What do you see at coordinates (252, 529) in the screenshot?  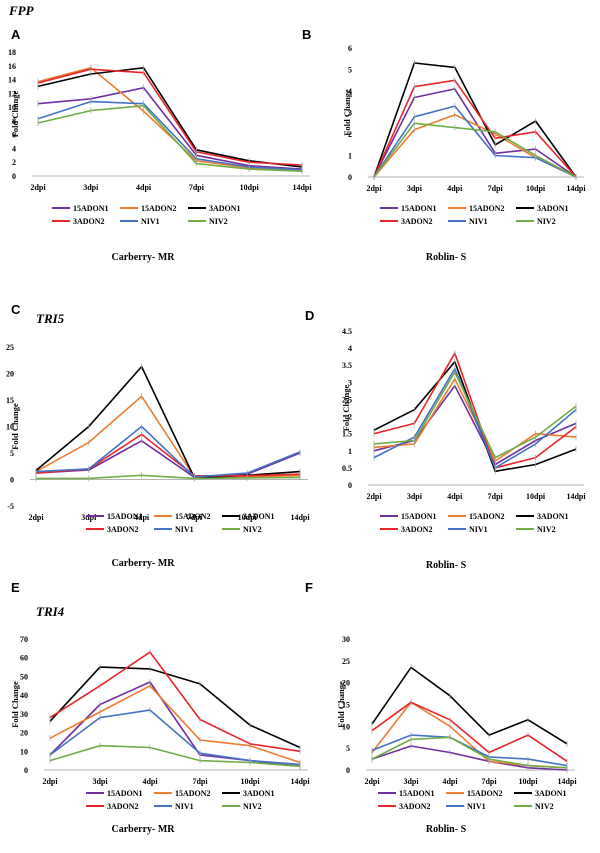 I see `legend-label-c-niv2: NIV2` at bounding box center [252, 529].